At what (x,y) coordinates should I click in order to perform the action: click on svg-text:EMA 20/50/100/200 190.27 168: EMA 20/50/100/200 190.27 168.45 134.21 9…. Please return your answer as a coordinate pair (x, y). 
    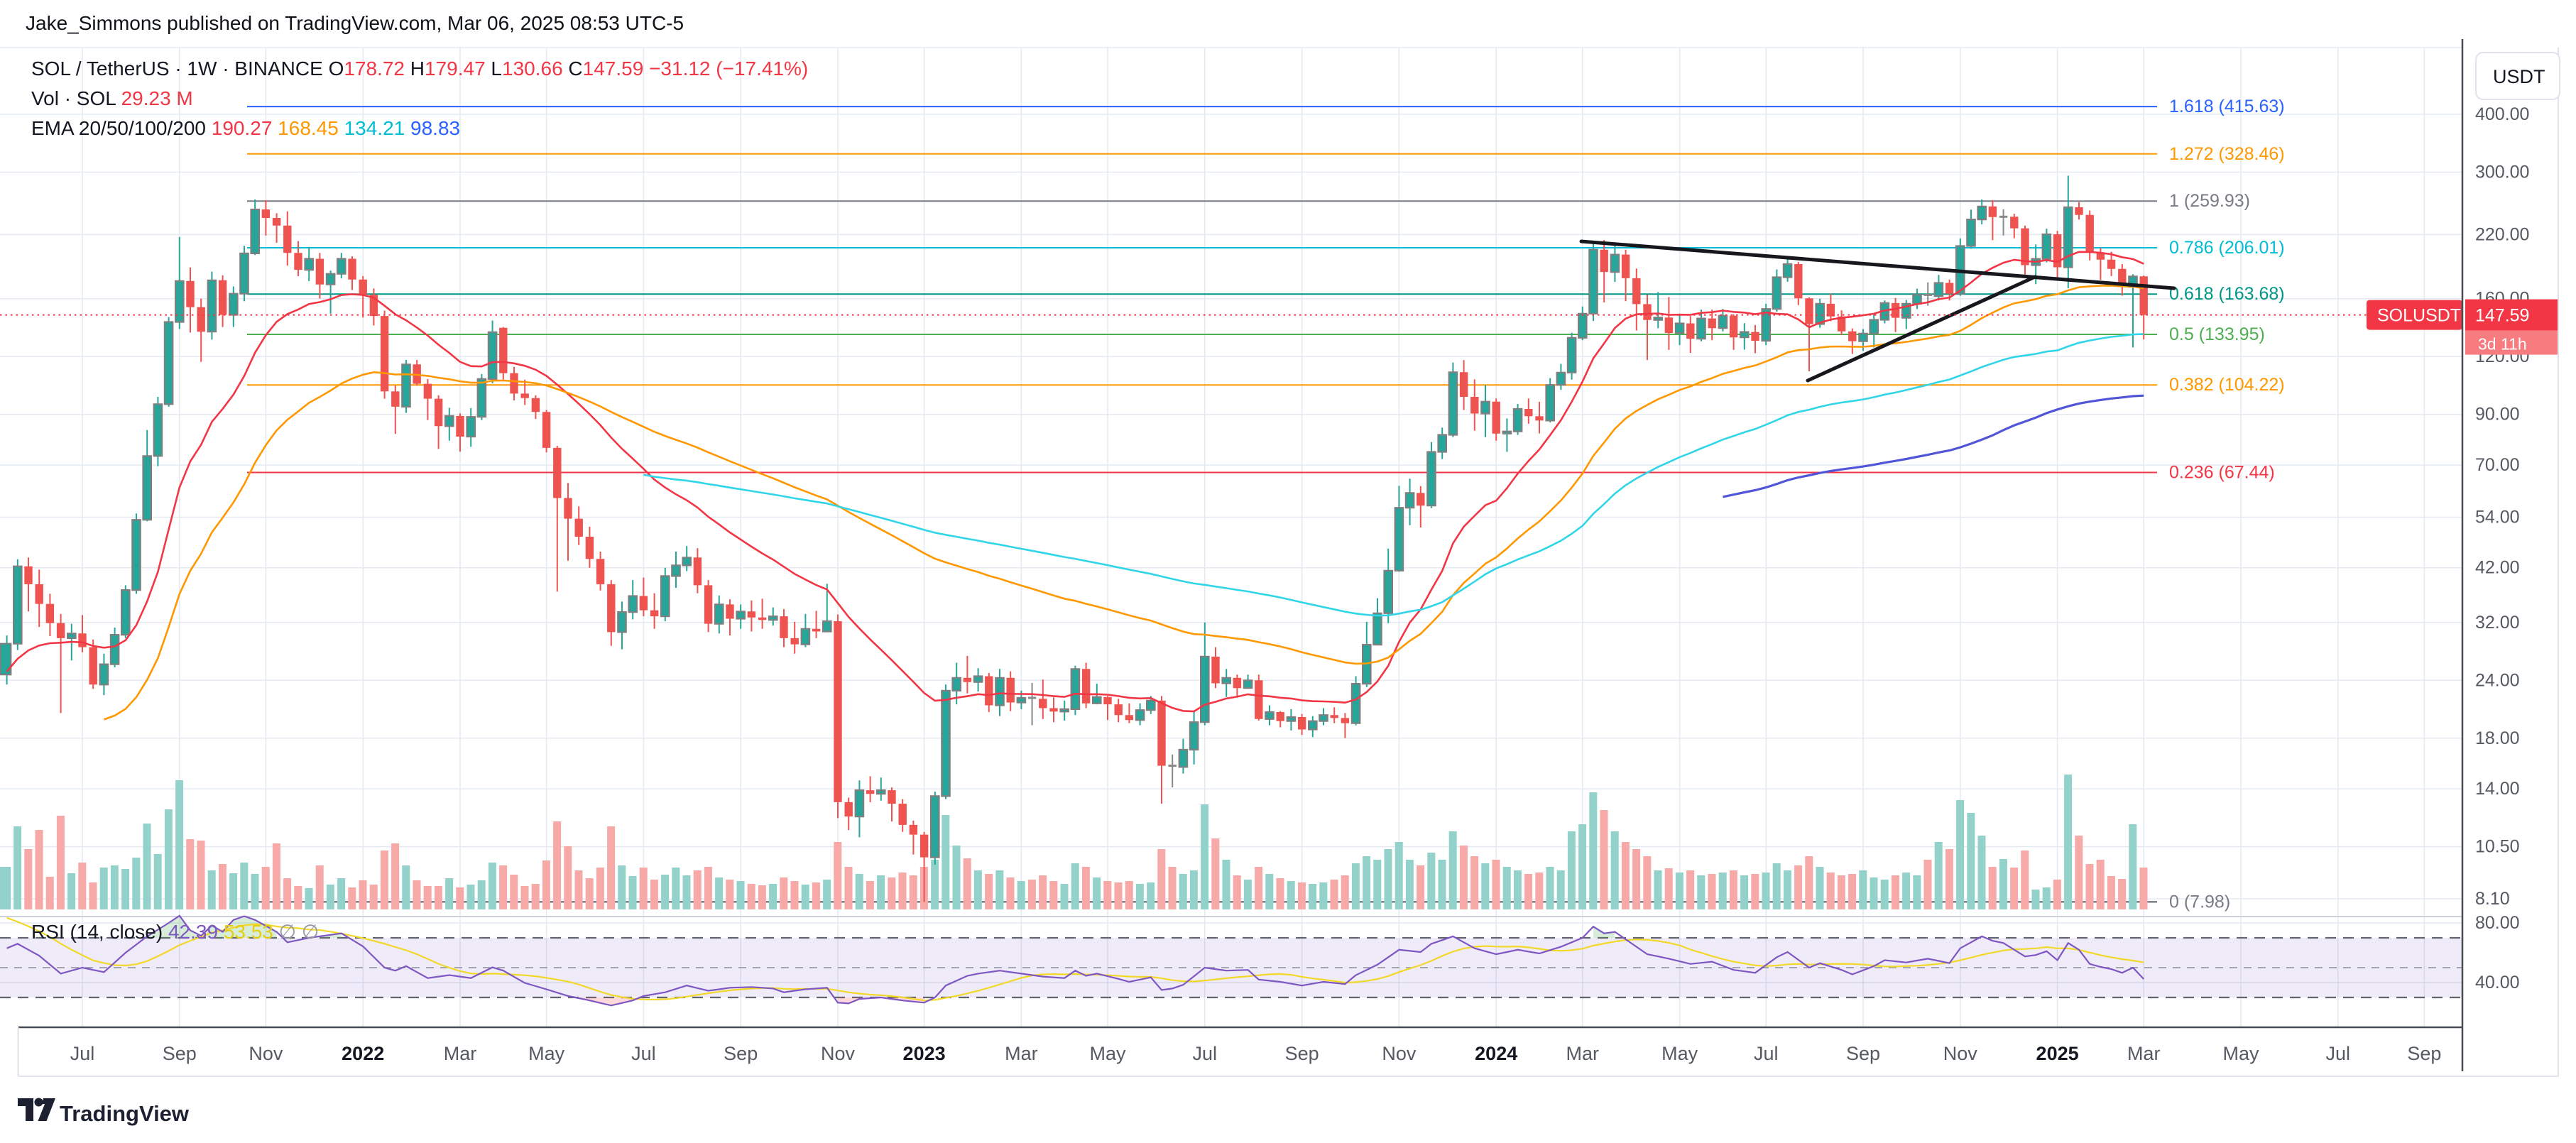
    Looking at the image, I should click on (245, 128).